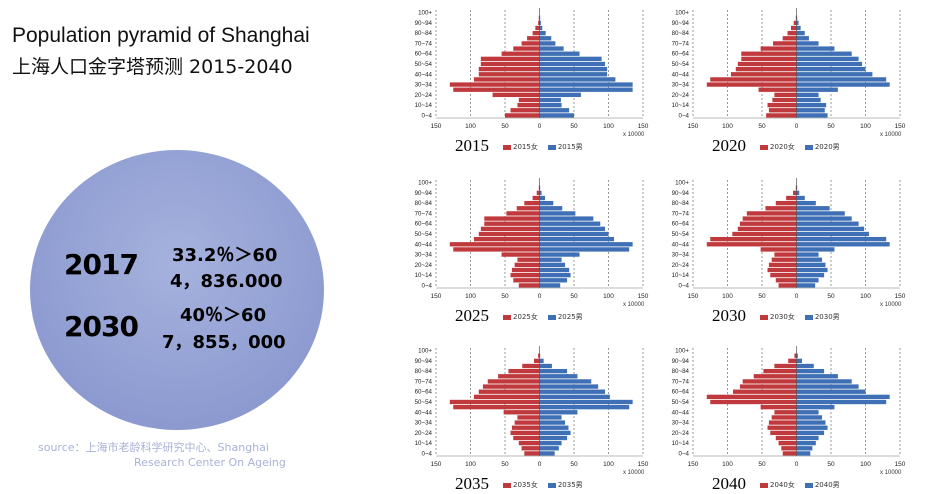 This screenshot has width=944, height=494. I want to click on age-tick-label: 60~64, so click(424, 392).